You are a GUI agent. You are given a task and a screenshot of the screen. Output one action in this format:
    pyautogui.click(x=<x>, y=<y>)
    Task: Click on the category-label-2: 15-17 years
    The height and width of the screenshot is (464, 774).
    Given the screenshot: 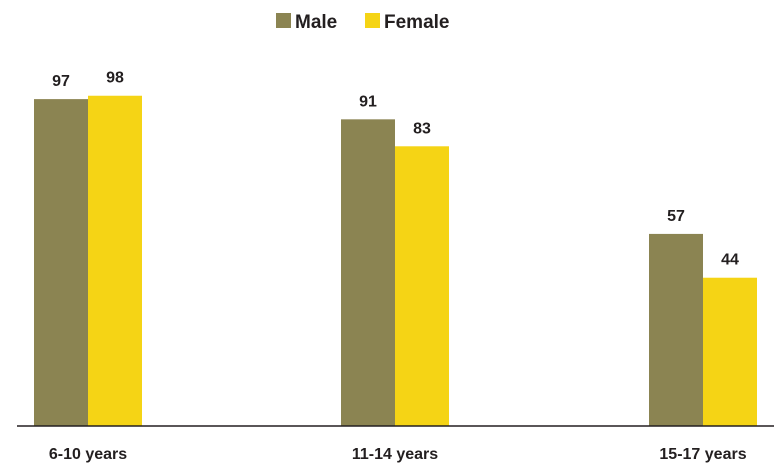 What is the action you would take?
    pyautogui.click(x=702, y=454)
    